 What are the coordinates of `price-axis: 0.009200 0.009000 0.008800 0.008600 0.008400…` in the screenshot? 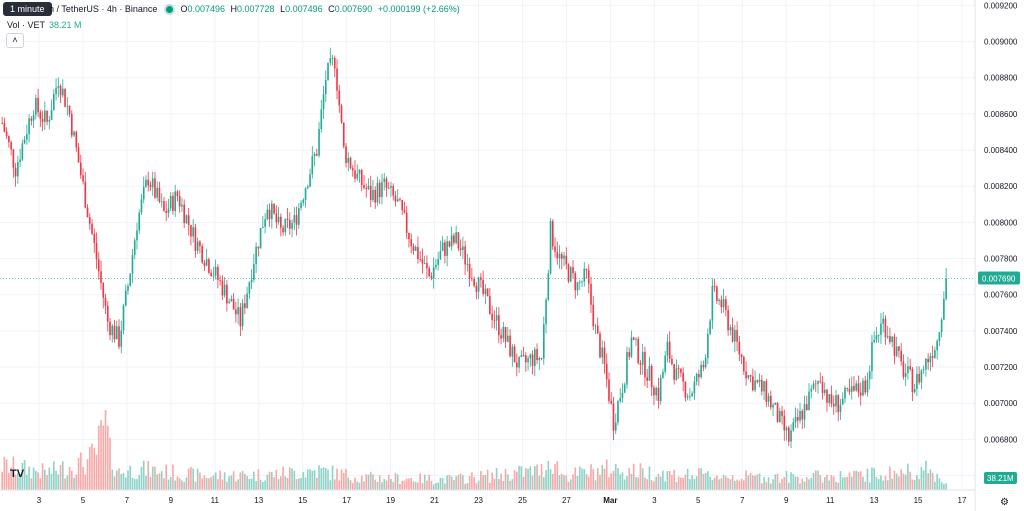 It's located at (999, 255).